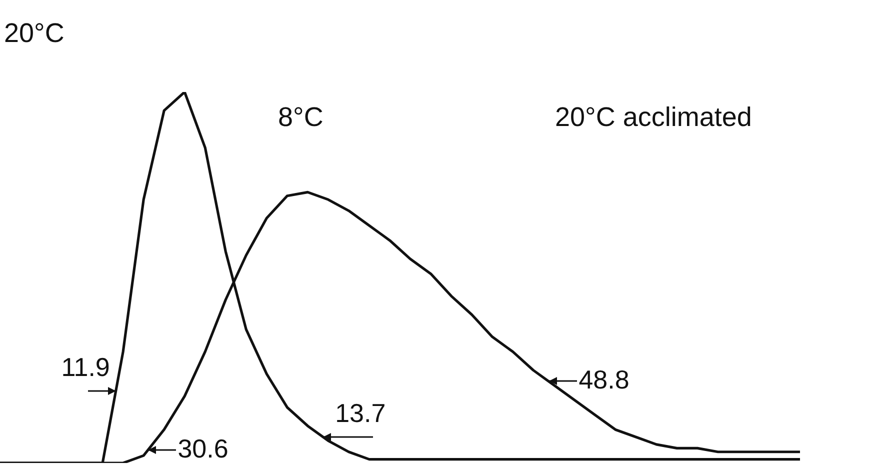 The image size is (880, 466). Describe the element at coordinates (85, 367) in the screenshot. I see `annotation: 11.9` at that location.